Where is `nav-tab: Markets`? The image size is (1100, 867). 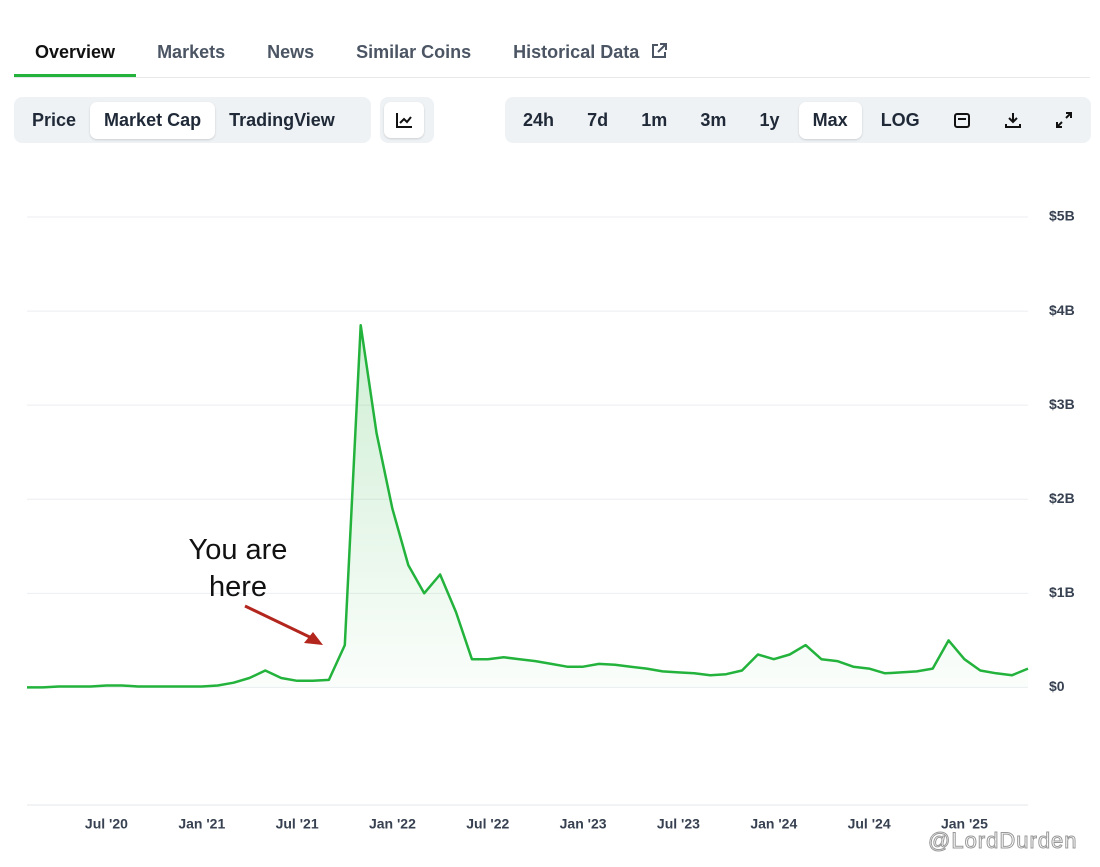 nav-tab: Markets is located at coordinates (191, 52).